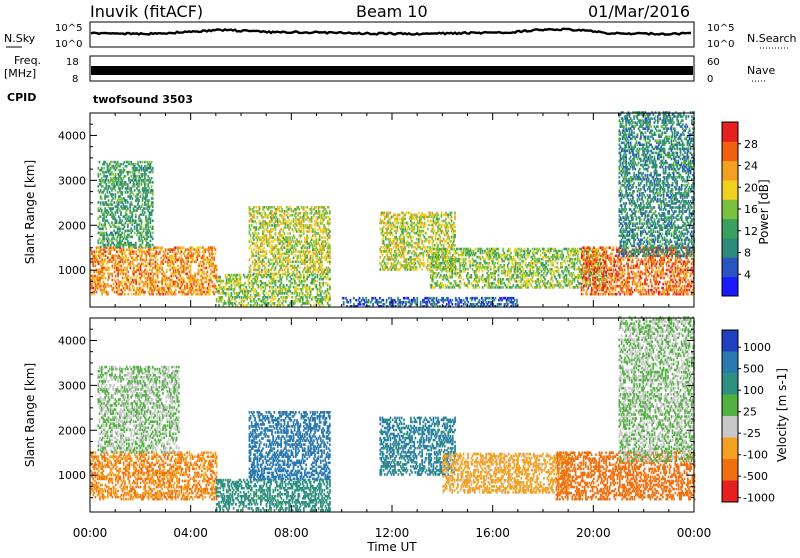 The width and height of the screenshot is (800, 558). What do you see at coordinates (392, 11) in the screenshot?
I see `beam-title: Beam 10` at bounding box center [392, 11].